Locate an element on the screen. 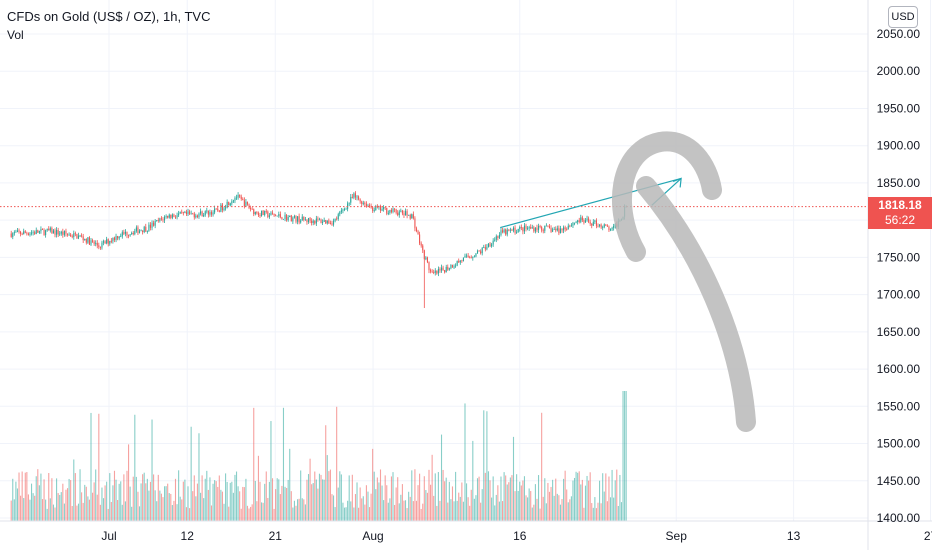 The width and height of the screenshot is (932, 555). currency-button: USD is located at coordinates (903, 17).